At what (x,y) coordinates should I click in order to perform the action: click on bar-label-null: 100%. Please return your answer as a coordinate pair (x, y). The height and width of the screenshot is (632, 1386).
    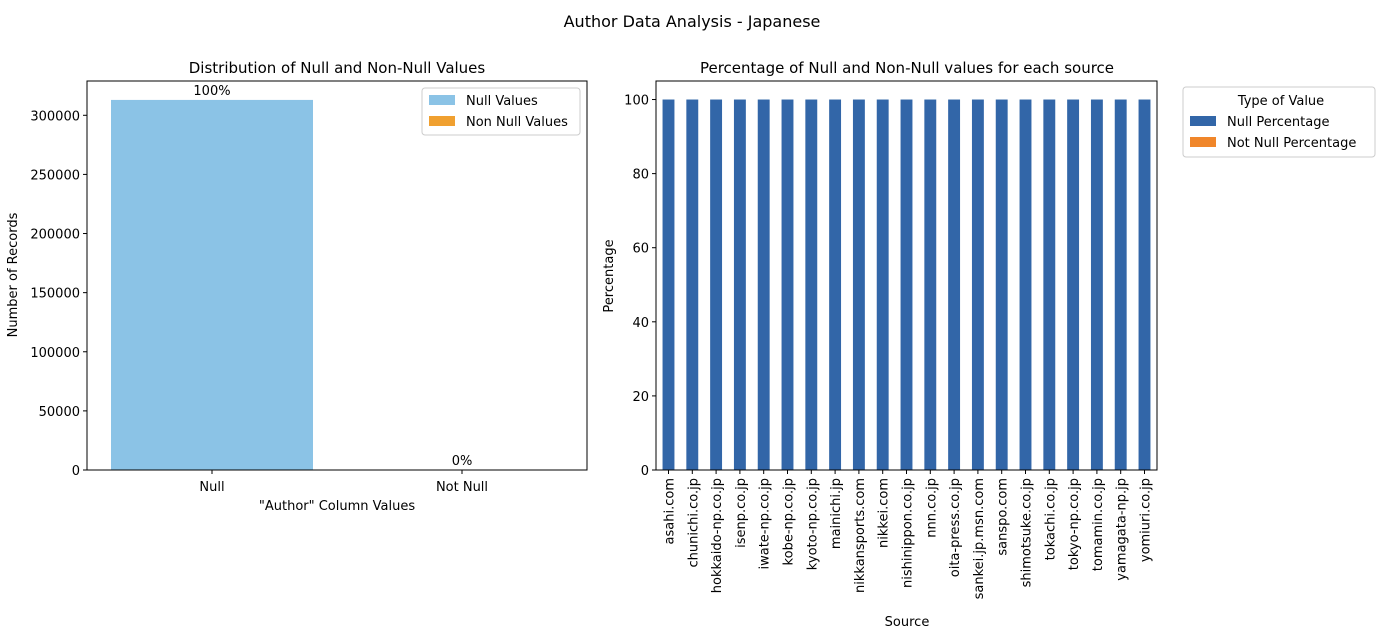
    Looking at the image, I should click on (211, 91).